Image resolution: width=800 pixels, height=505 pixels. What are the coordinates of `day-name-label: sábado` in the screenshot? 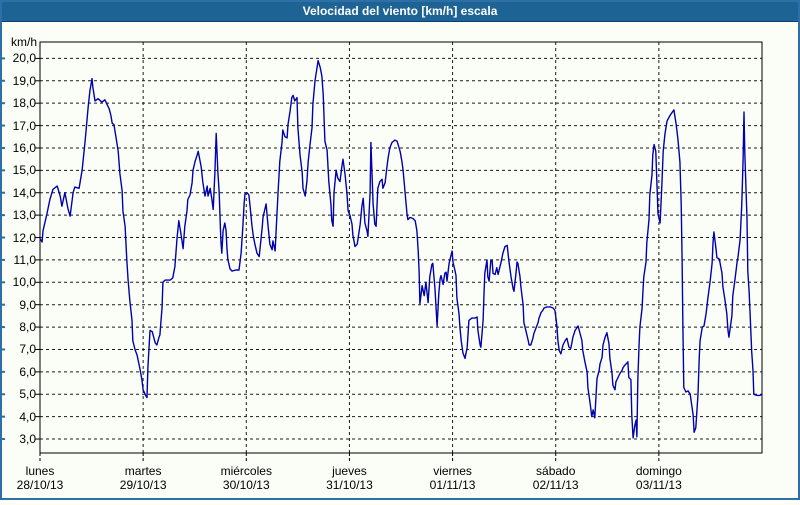 It's located at (556, 471).